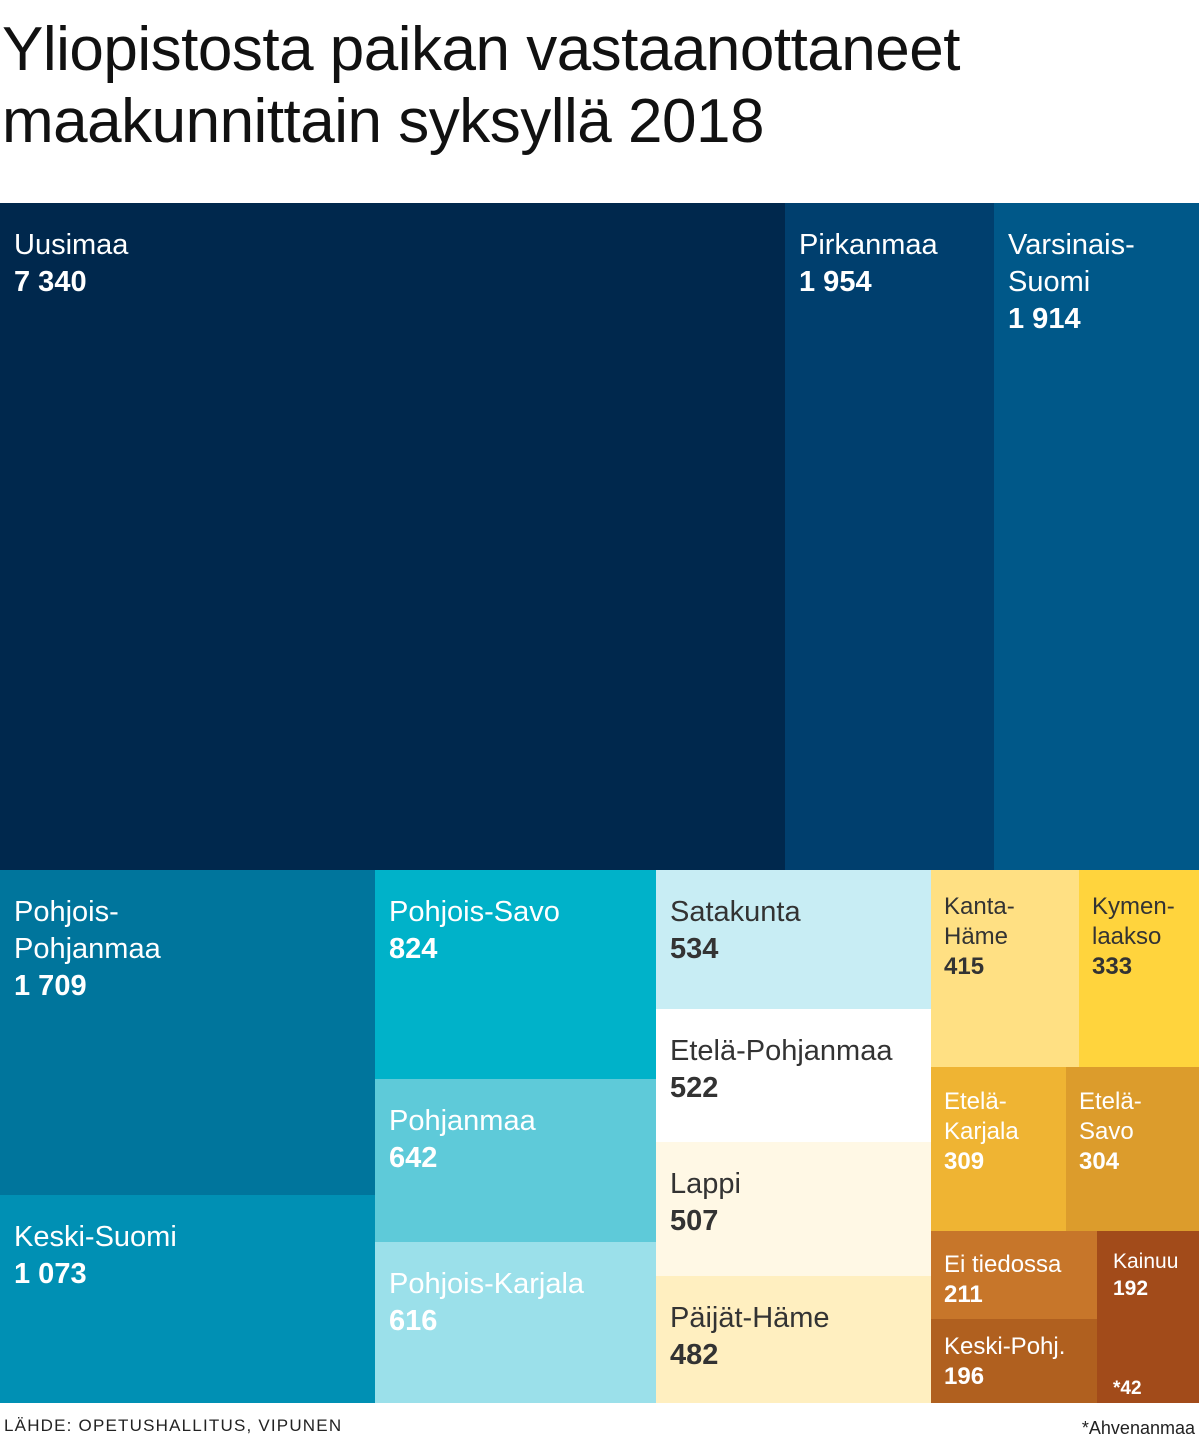 The width and height of the screenshot is (1199, 1451). Describe the element at coordinates (1005, 1346) in the screenshot. I see `treemap-cell-name: Keski-Pohj.` at that location.